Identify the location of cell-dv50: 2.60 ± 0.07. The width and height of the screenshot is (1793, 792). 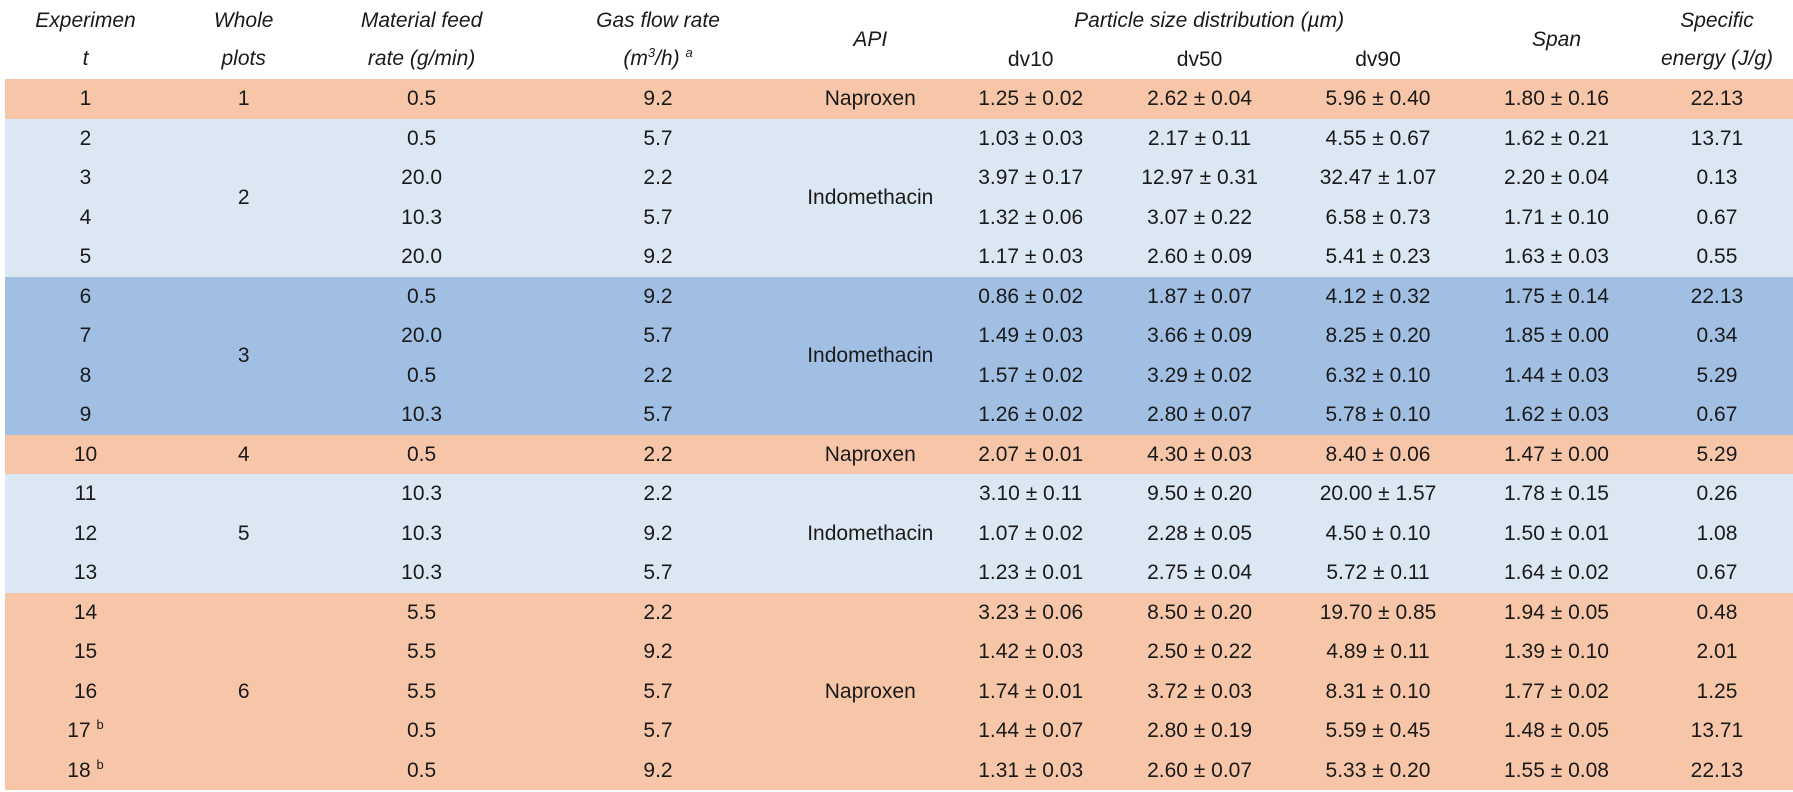
(1199, 770).